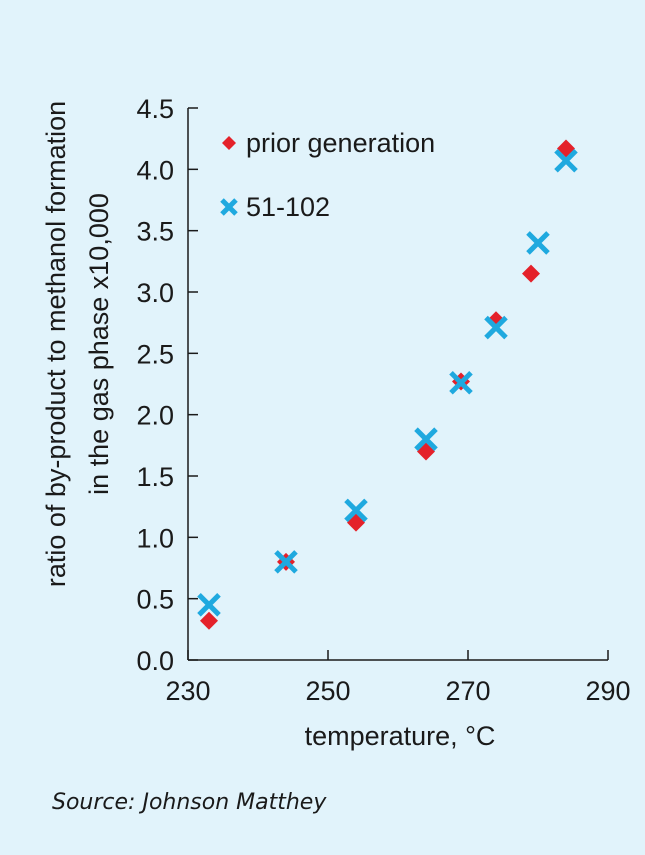 This screenshot has width=645, height=855. Describe the element at coordinates (327, 175) in the screenshot. I see `legend: prior generation 51-102` at that location.